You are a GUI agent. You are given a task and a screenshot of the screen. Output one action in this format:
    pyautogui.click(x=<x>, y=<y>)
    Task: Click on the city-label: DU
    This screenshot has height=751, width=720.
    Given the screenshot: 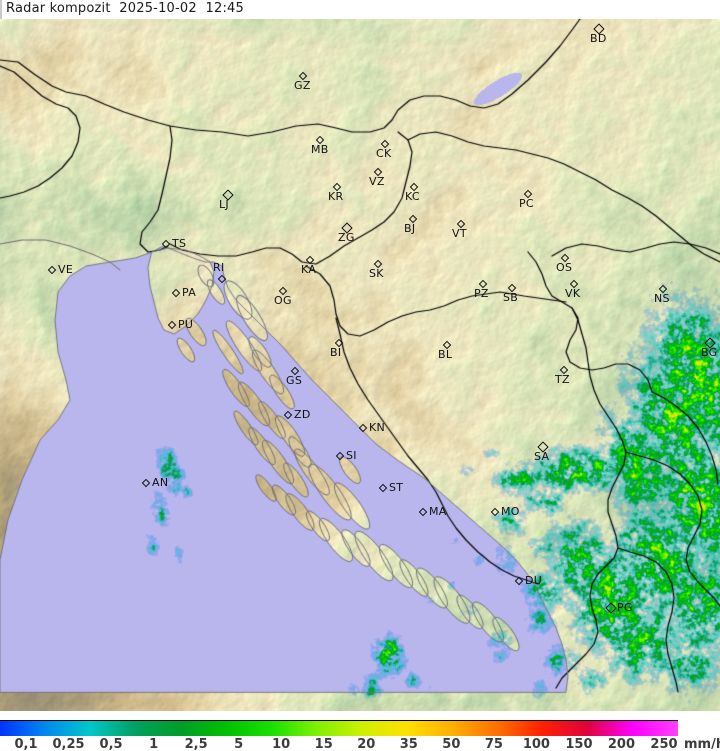 What is the action you would take?
    pyautogui.click(x=534, y=580)
    